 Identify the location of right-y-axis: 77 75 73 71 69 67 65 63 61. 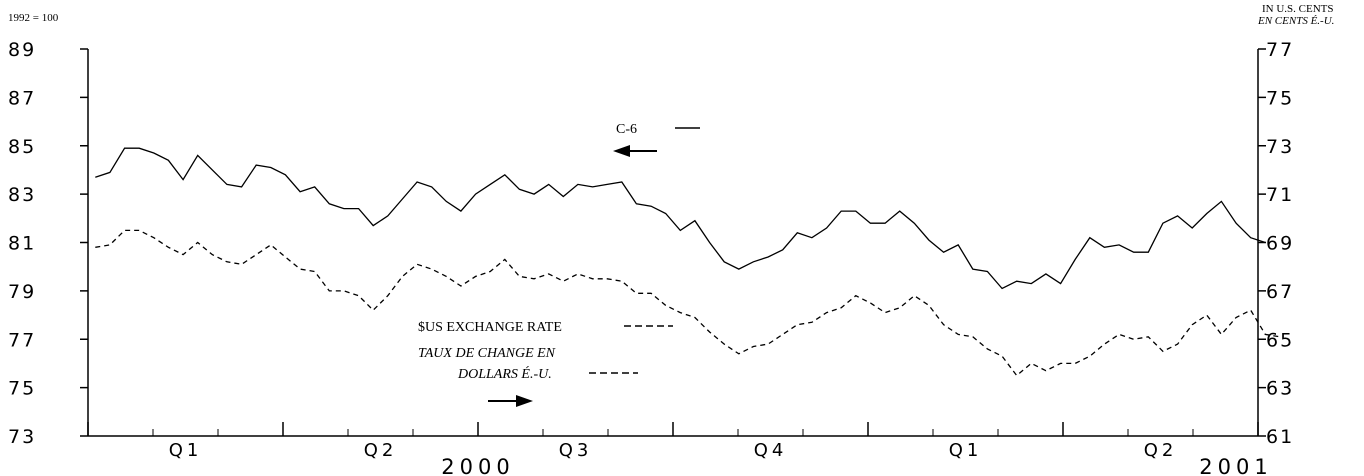
(1276, 243).